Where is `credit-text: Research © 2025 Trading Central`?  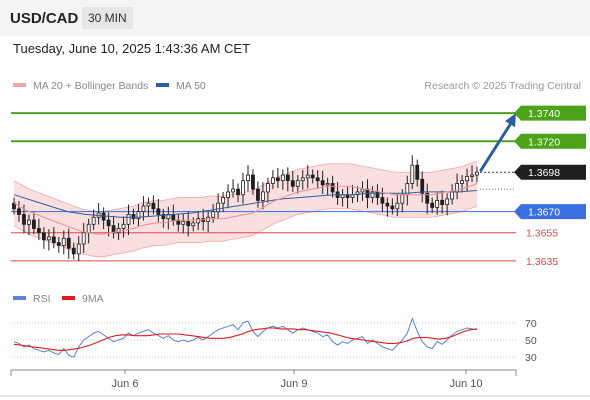
credit-text: Research © 2025 Trading Central is located at coordinates (502, 86).